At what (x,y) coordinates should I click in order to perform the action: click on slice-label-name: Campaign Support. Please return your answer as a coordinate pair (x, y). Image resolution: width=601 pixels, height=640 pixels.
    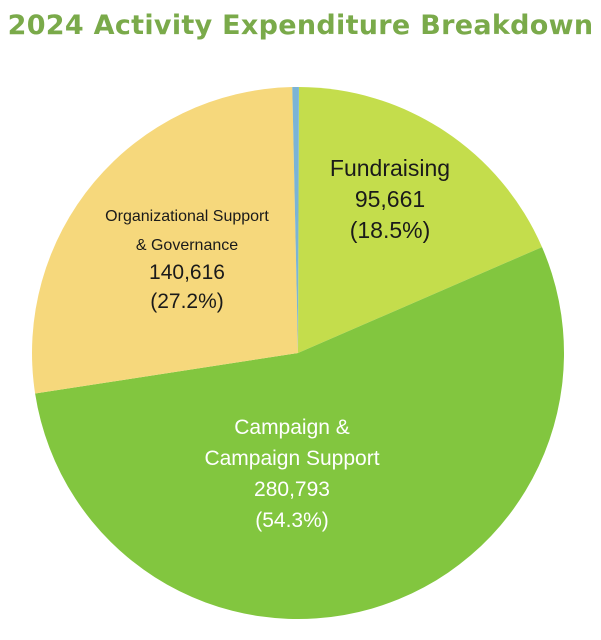
    Looking at the image, I should click on (291, 458).